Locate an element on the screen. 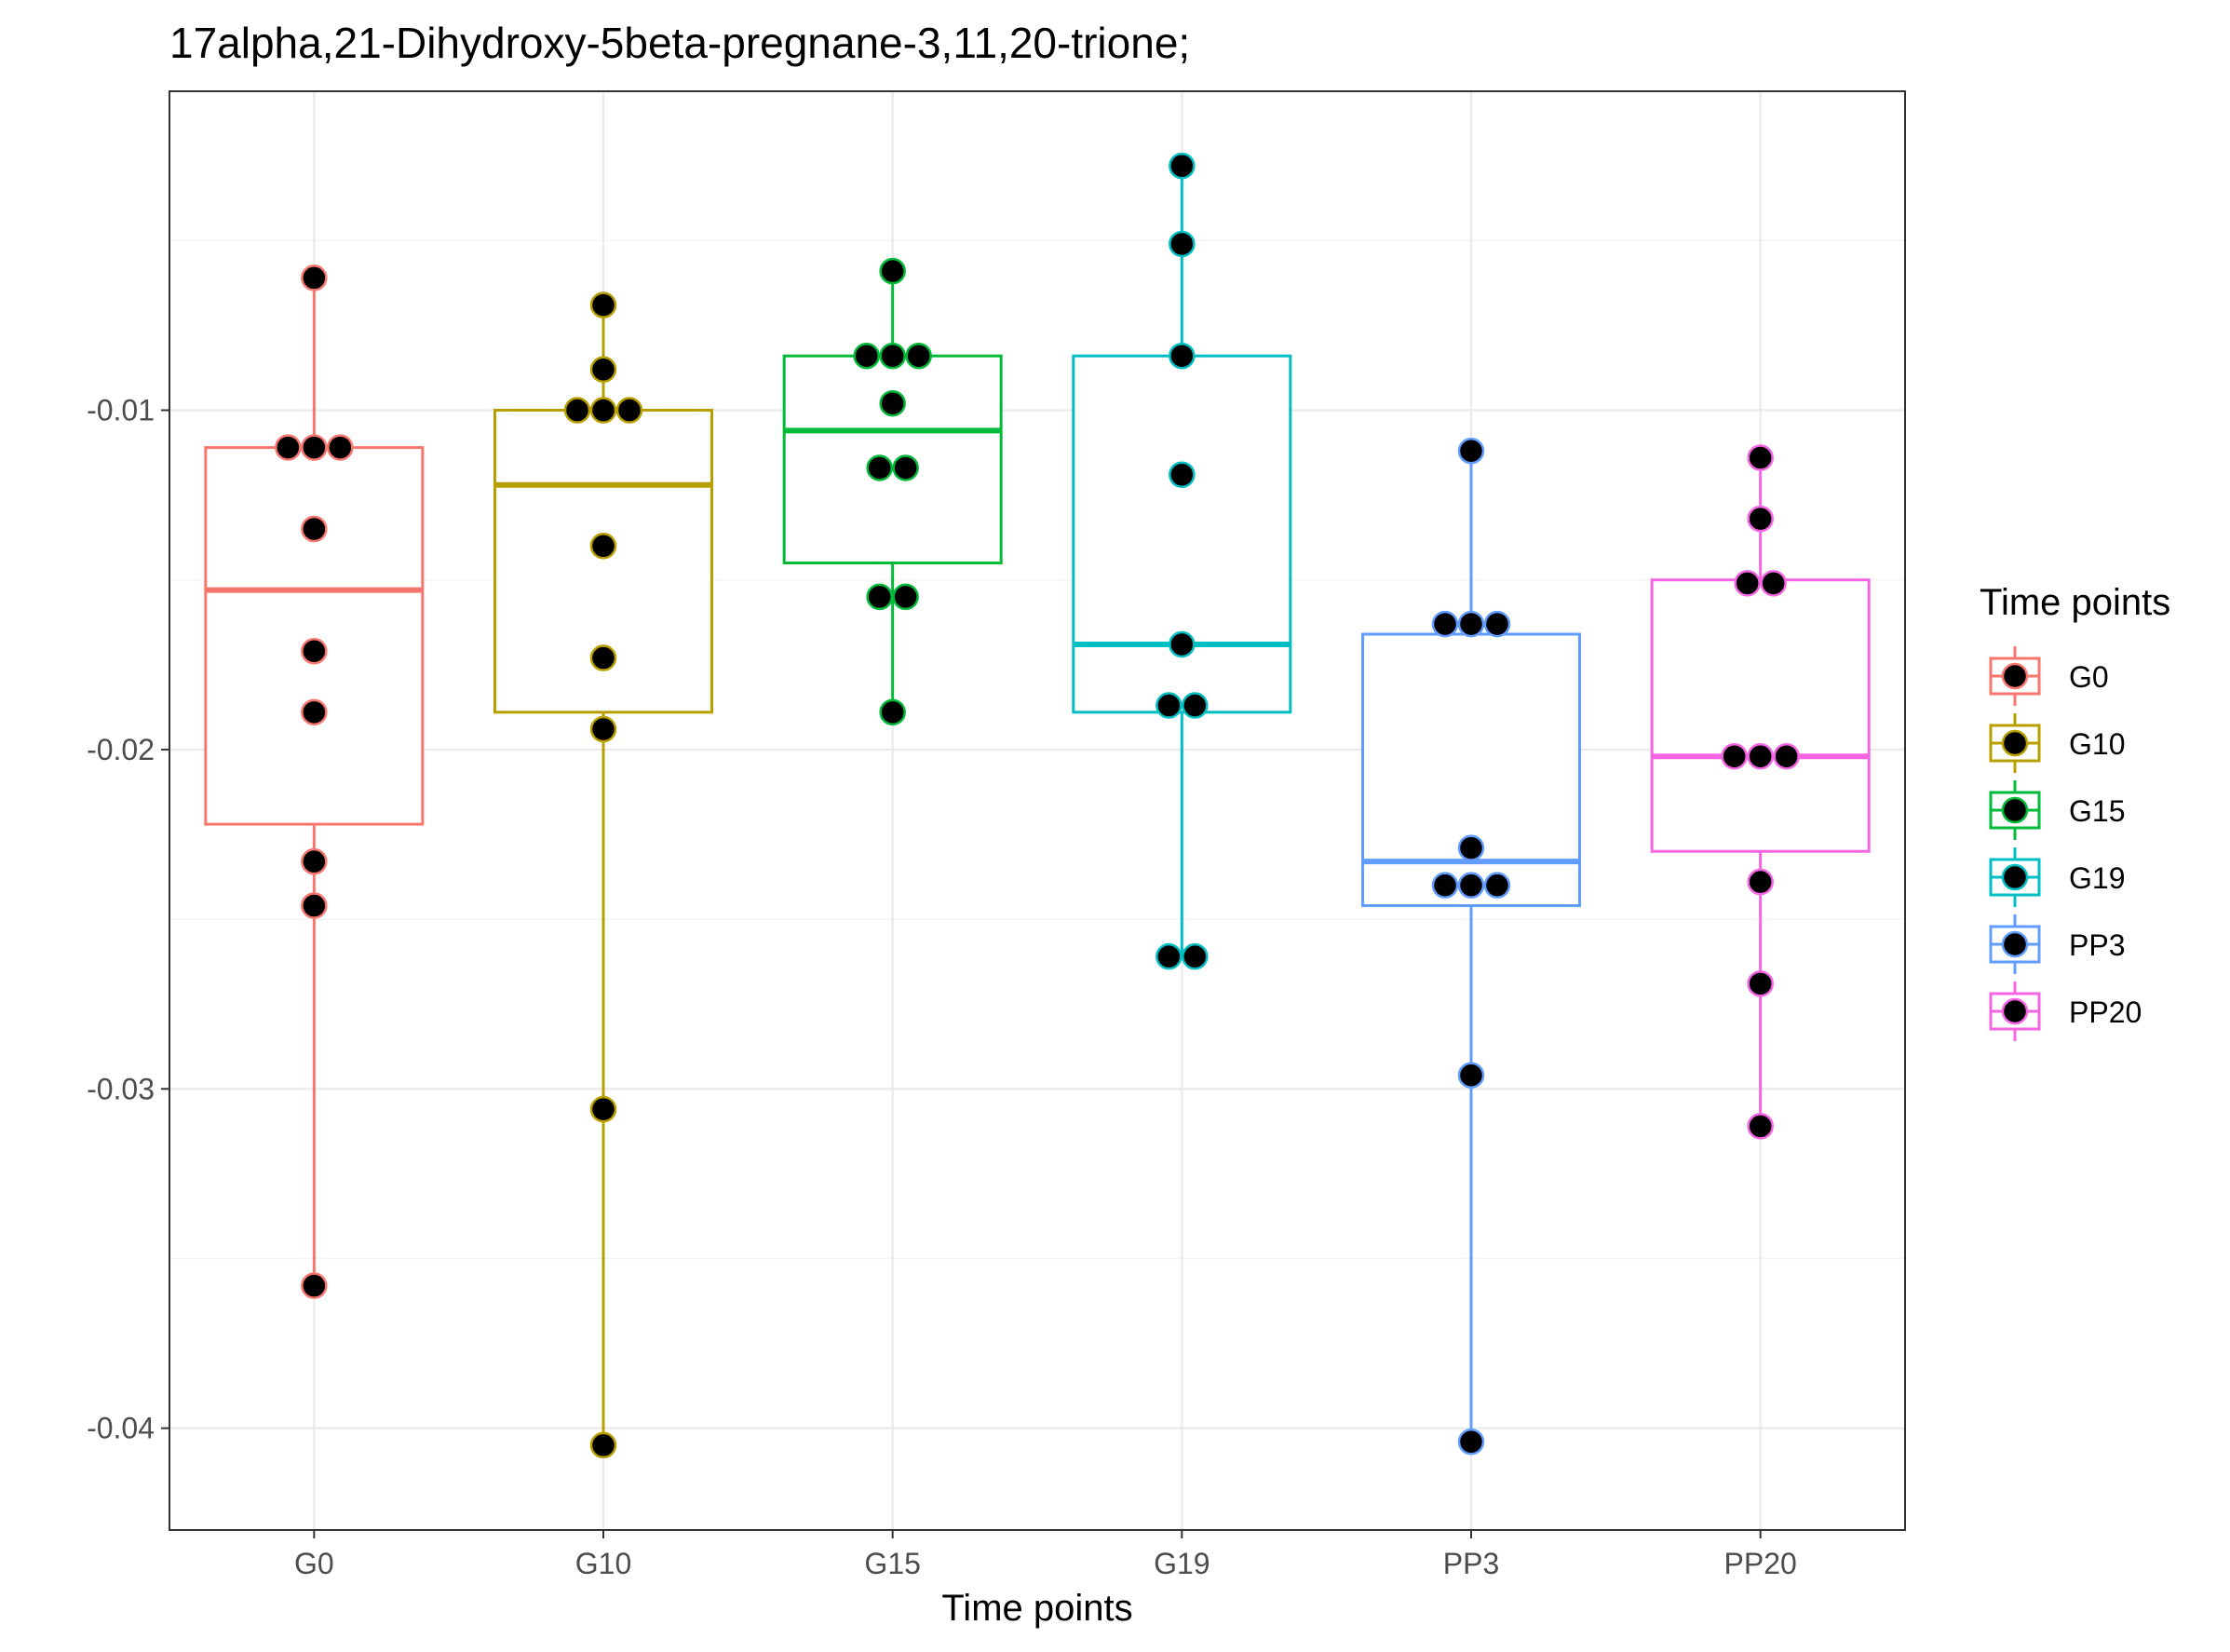  legend-key-pp3 is located at coordinates (2015, 944).